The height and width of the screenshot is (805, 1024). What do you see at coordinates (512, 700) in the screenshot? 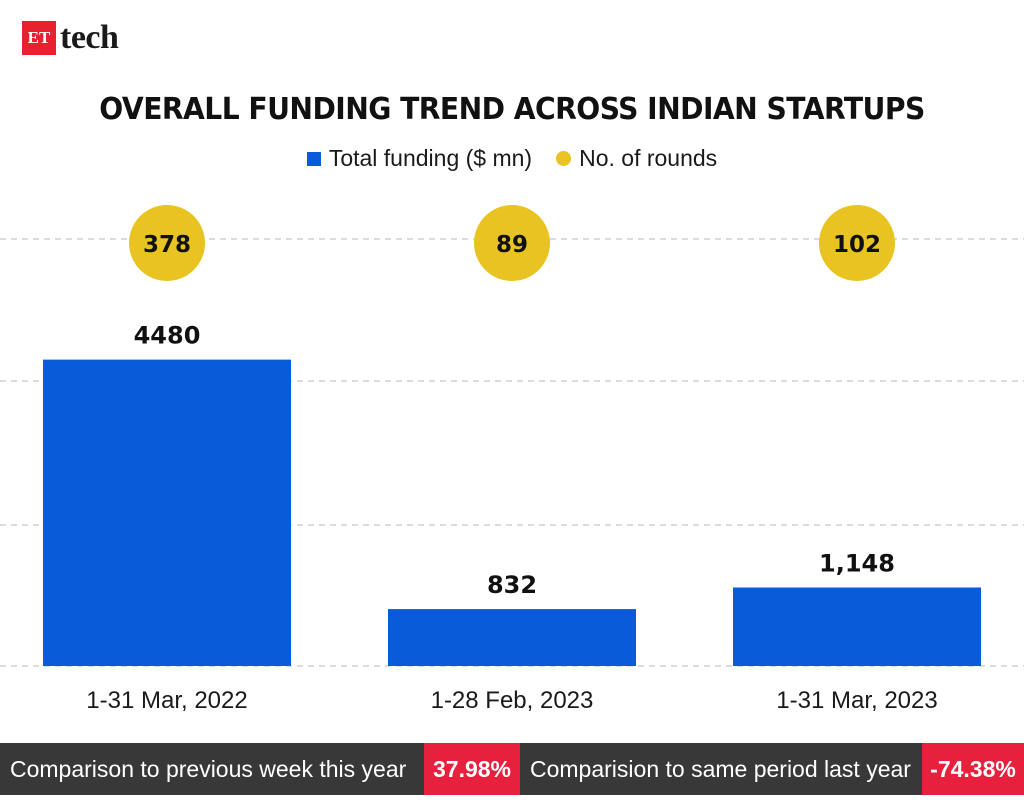
I see `x-tick-label-1: 1-28 Feb, 2023` at bounding box center [512, 700].